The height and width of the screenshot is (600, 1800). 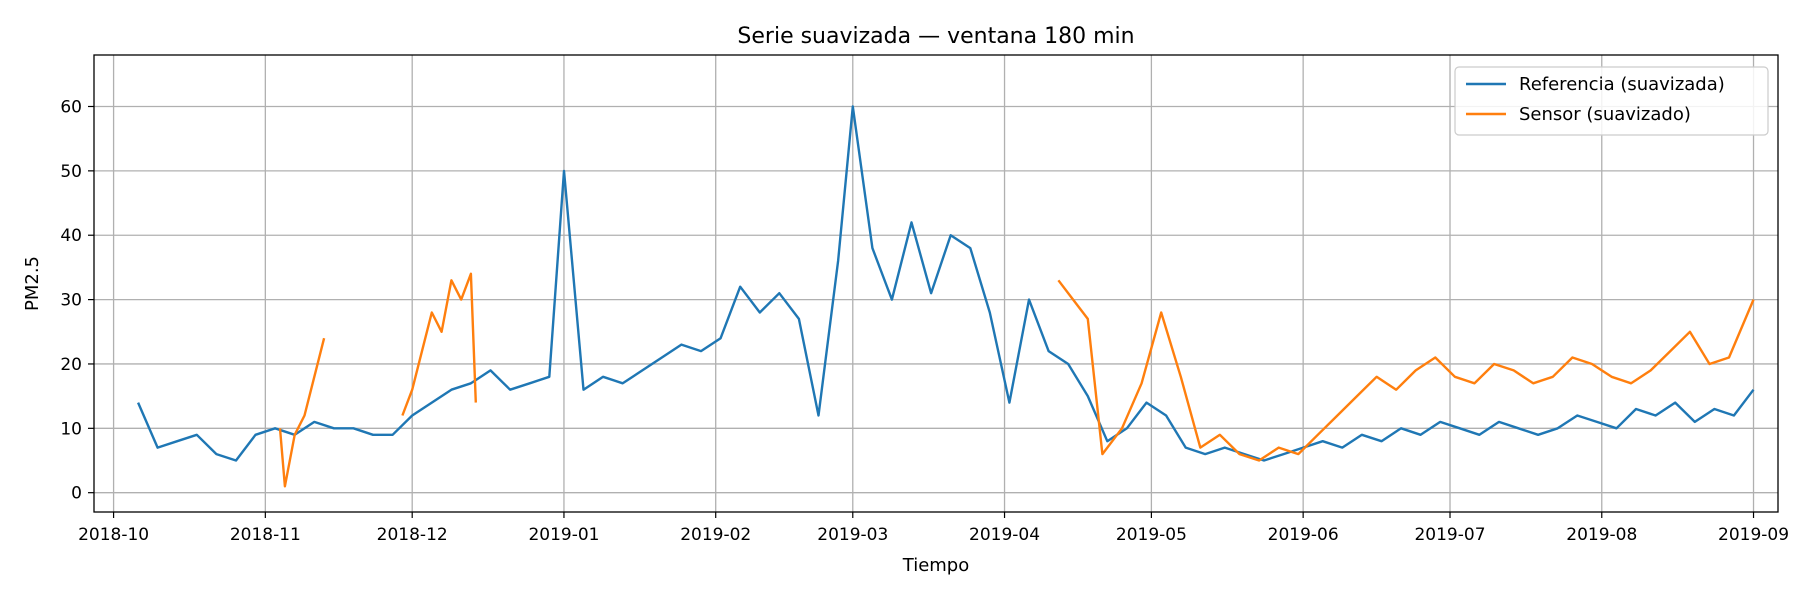 What do you see at coordinates (76, 494) in the screenshot?
I see `y-tick-label: 0` at bounding box center [76, 494].